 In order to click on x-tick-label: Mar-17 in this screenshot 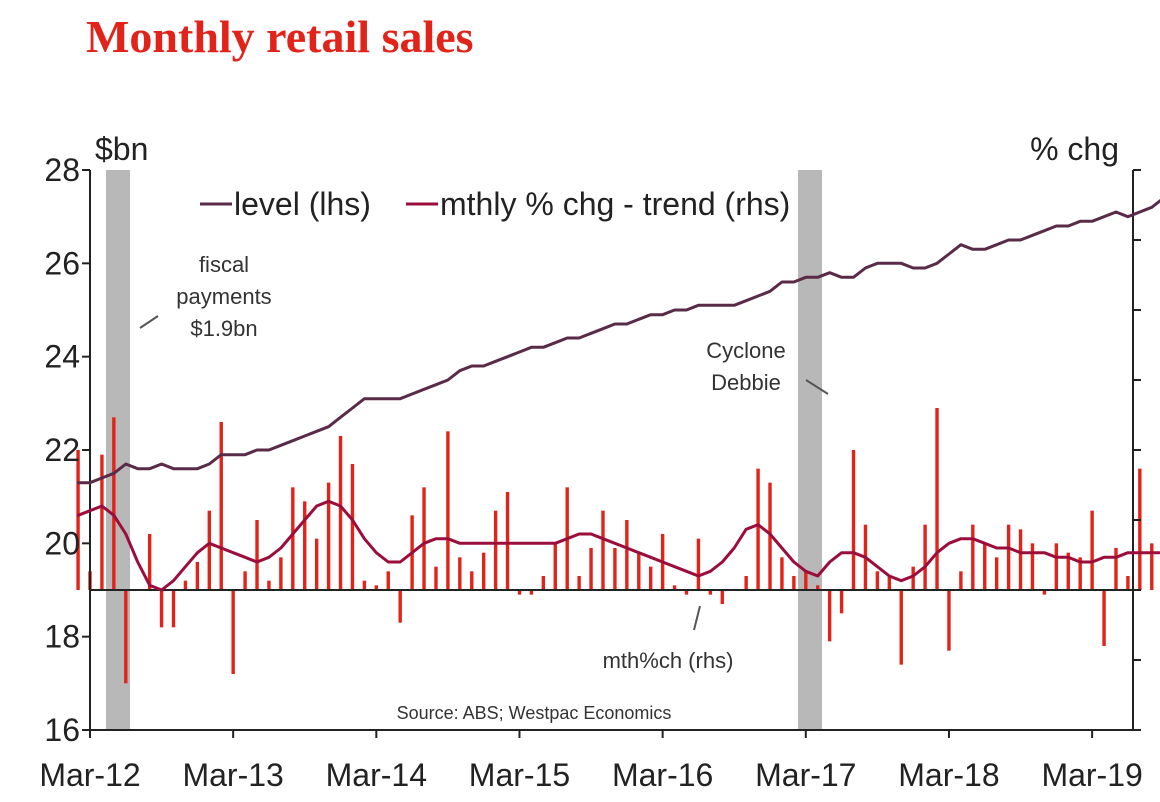, I will do `click(805, 775)`.